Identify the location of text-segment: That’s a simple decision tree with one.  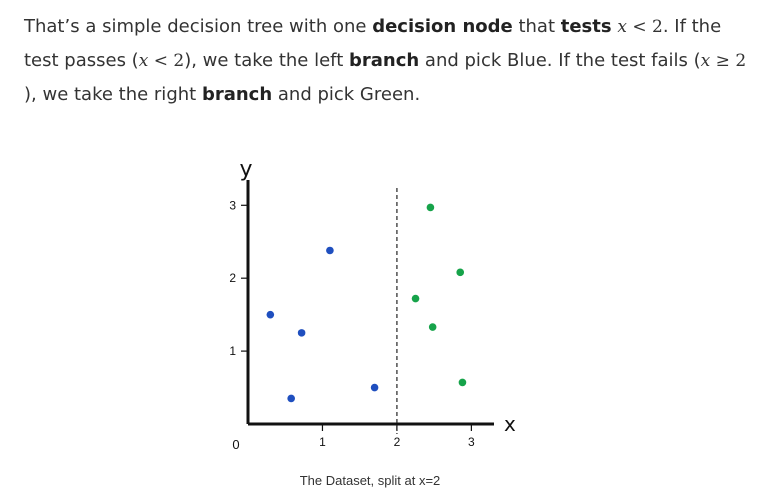
(198, 26).